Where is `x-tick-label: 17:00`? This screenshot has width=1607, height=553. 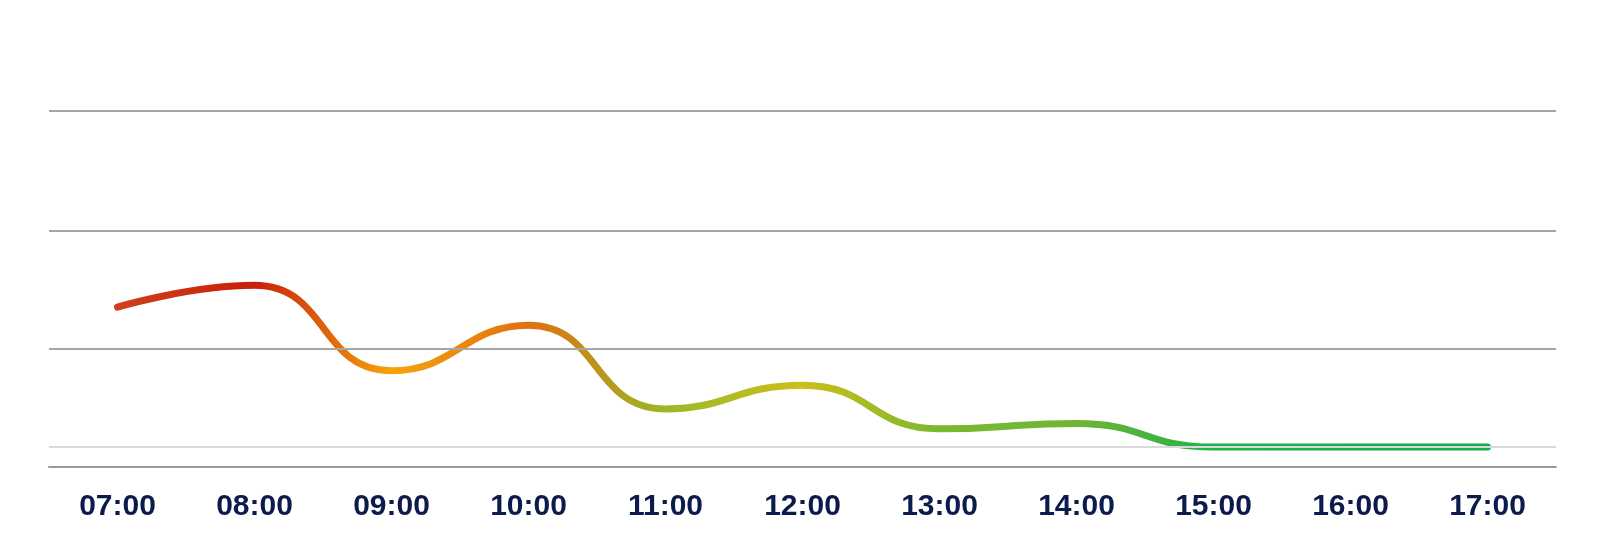 x-tick-label: 17:00 is located at coordinates (1487, 504).